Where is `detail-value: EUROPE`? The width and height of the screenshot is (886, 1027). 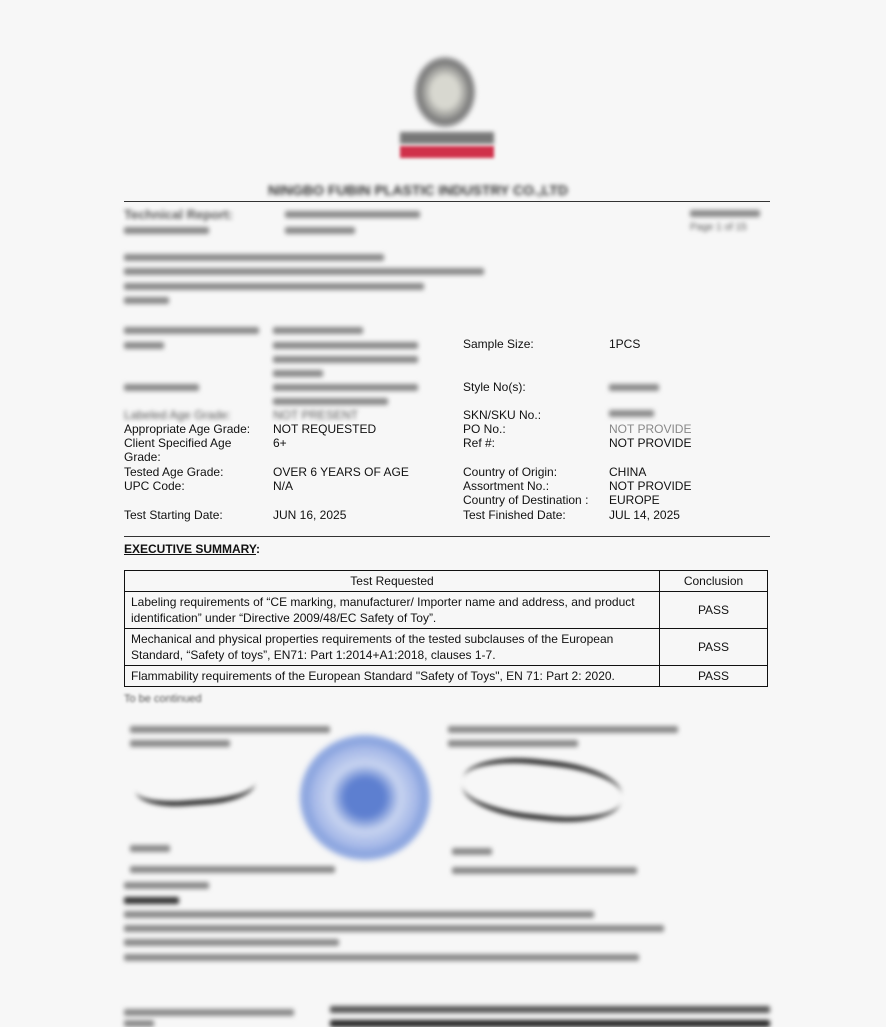 detail-value: EUROPE is located at coordinates (634, 500).